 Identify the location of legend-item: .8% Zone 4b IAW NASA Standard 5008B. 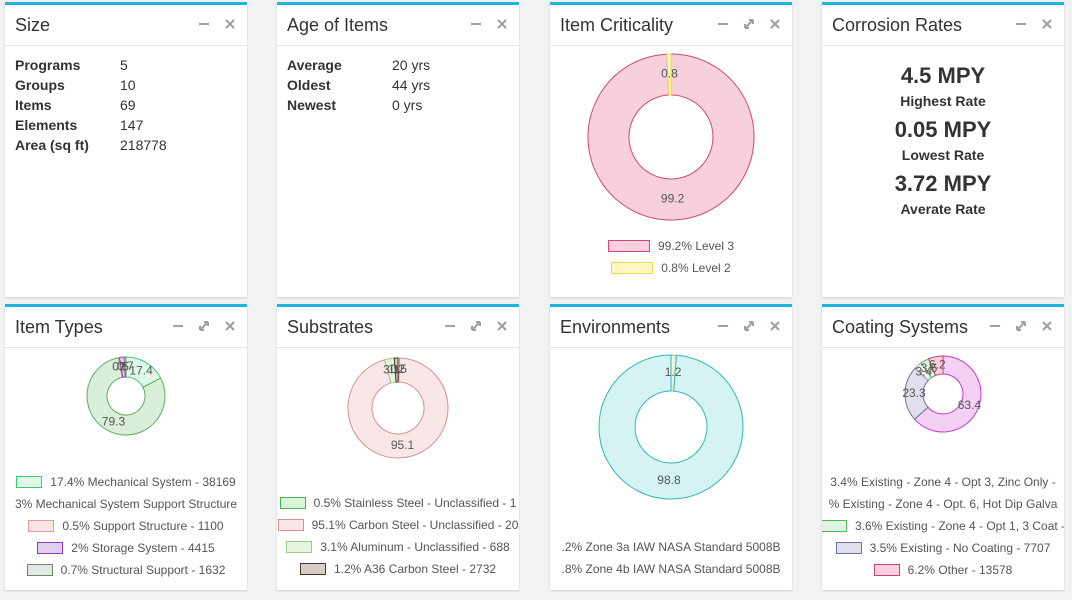
(671, 569).